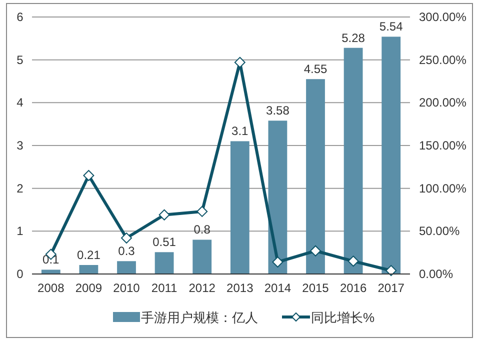 The image size is (479, 342). What do you see at coordinates (20, 231) in the screenshot?
I see `y-tick-label: 1` at bounding box center [20, 231].